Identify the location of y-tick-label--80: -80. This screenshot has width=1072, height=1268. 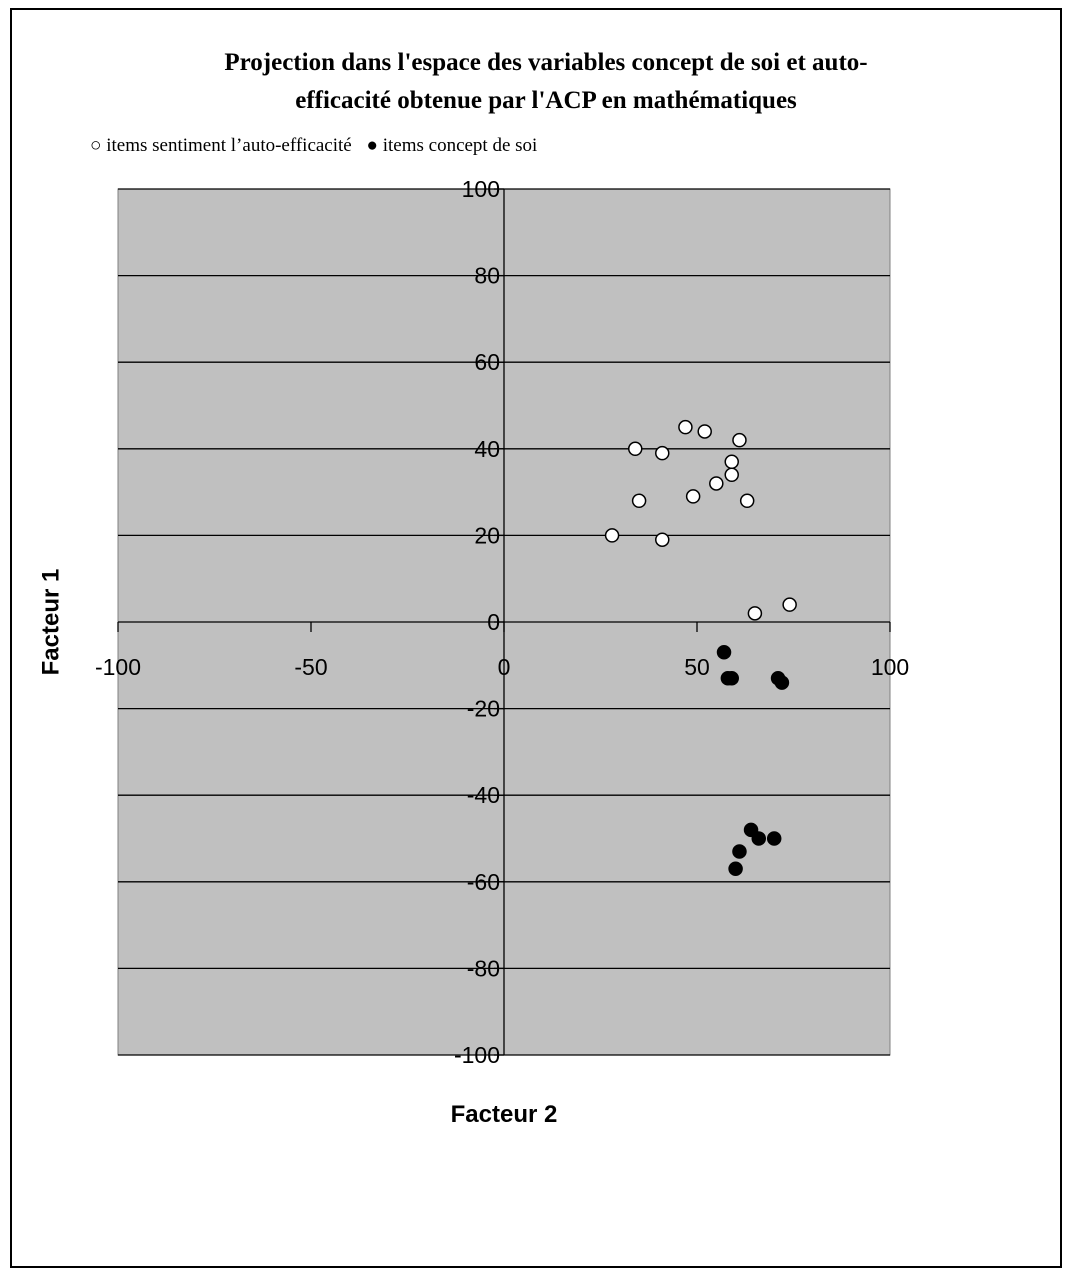
(483, 968).